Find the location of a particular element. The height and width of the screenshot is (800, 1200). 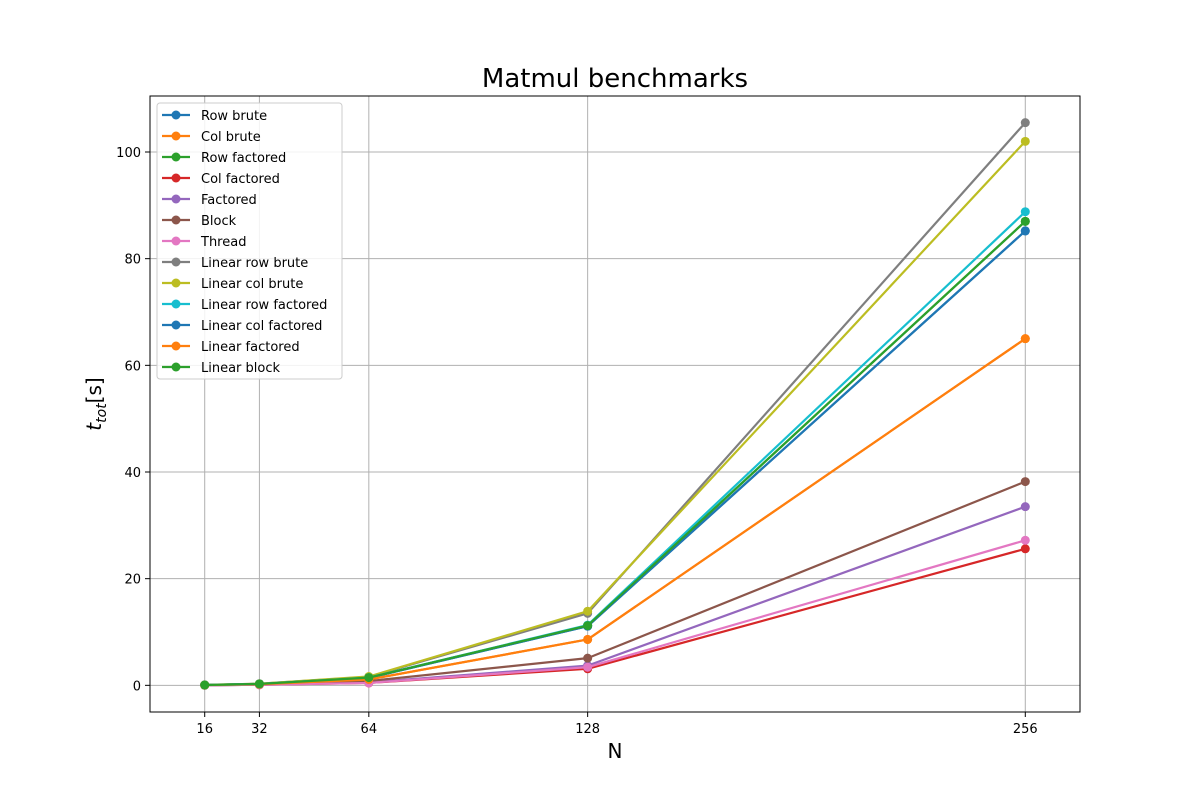

legend-item: Row brute is located at coordinates (214, 116).